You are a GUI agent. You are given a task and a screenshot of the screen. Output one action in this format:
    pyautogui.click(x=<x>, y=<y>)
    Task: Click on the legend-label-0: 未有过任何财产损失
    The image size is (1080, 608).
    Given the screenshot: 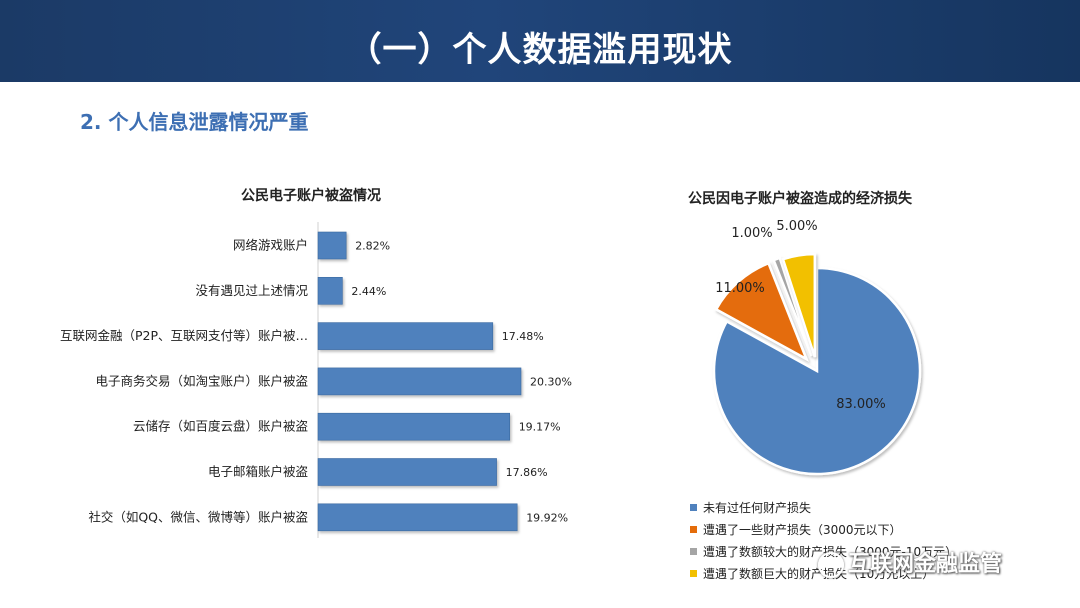 What is the action you would take?
    pyautogui.click(x=757, y=507)
    